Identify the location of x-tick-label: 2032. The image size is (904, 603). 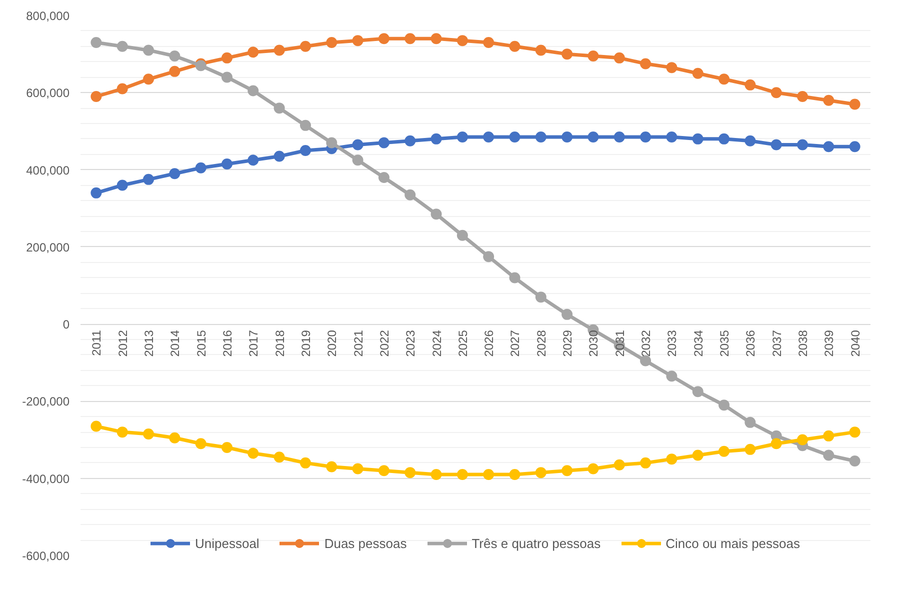
(646, 343).